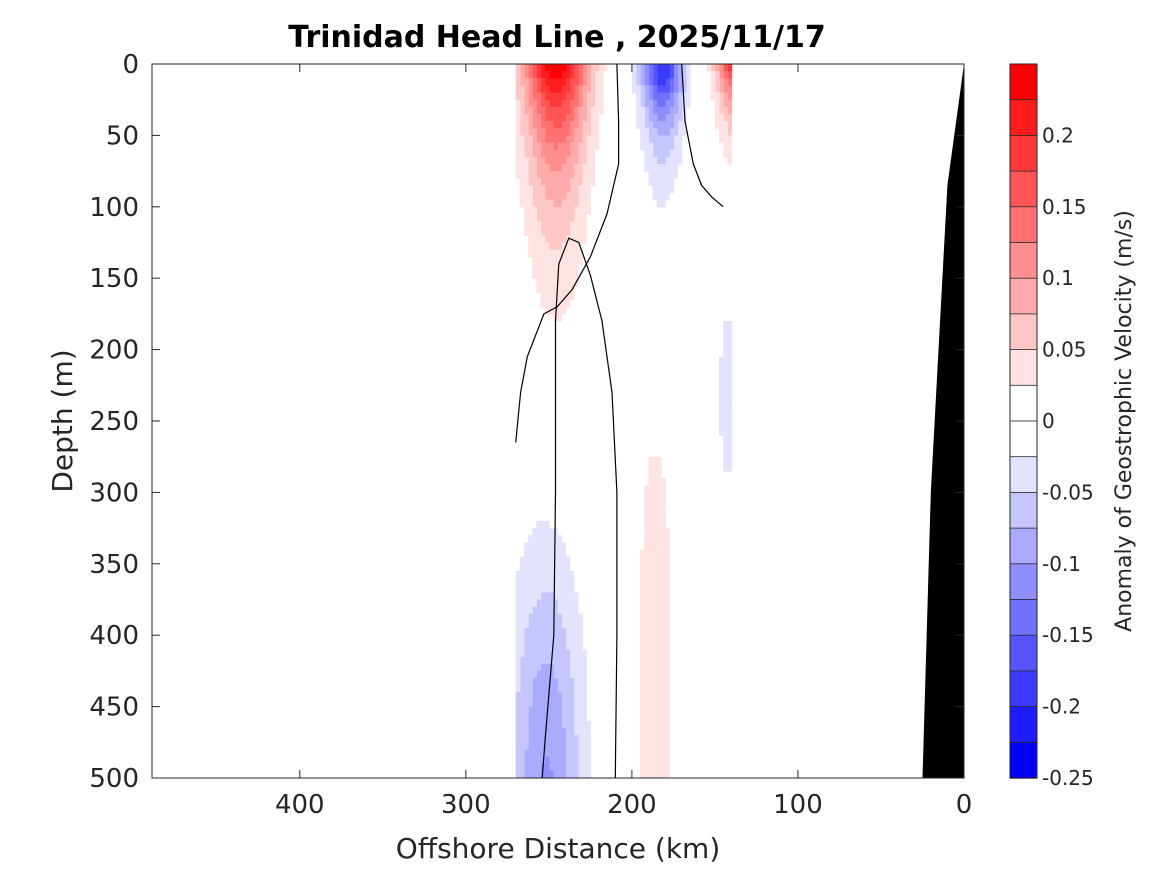 The width and height of the screenshot is (1167, 875). I want to click on colorbar-label: Anomaly of Geostrophic Velocity (m/s), so click(1124, 421).